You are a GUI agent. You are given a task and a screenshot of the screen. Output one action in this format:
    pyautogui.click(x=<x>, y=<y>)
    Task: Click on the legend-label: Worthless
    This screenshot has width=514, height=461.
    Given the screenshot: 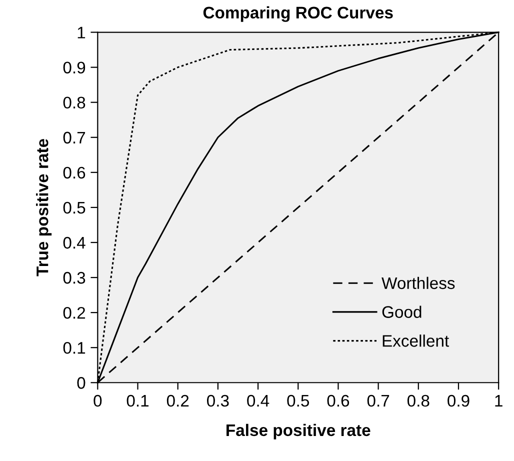 What is the action you would take?
    pyautogui.click(x=418, y=283)
    